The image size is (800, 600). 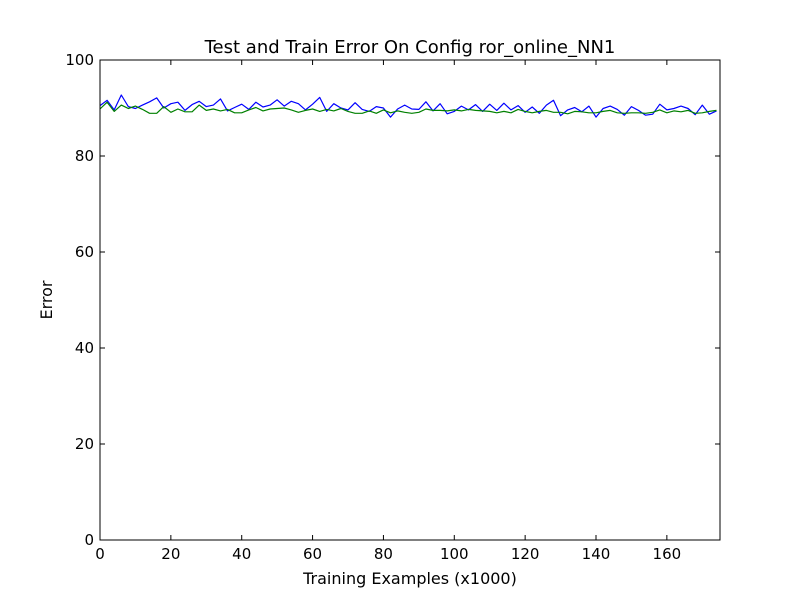 What do you see at coordinates (79, 60) in the screenshot?
I see `y-tick-label: 100` at bounding box center [79, 60].